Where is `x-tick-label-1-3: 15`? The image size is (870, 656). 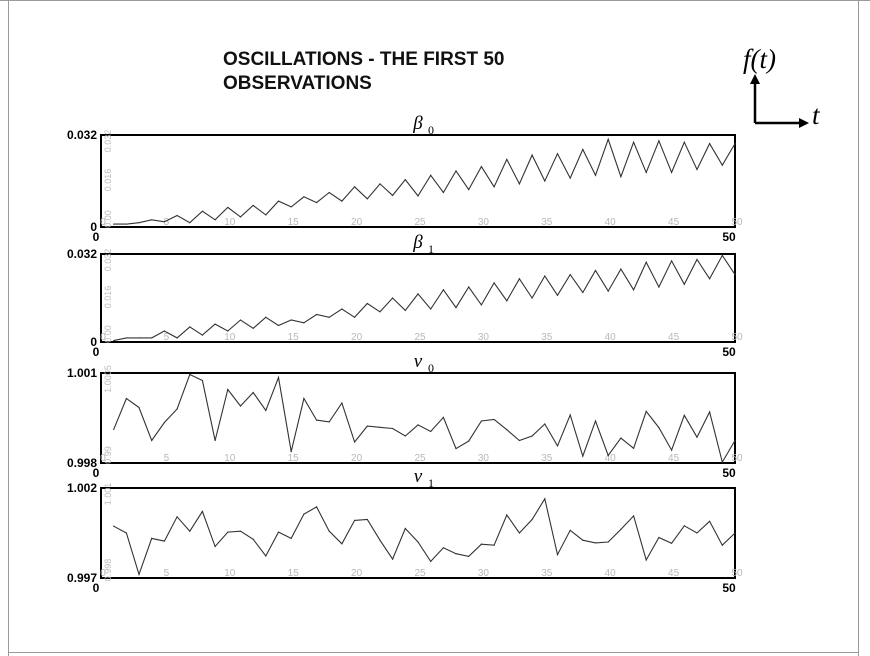
x-tick-label-1-3: 15 is located at coordinates (294, 337).